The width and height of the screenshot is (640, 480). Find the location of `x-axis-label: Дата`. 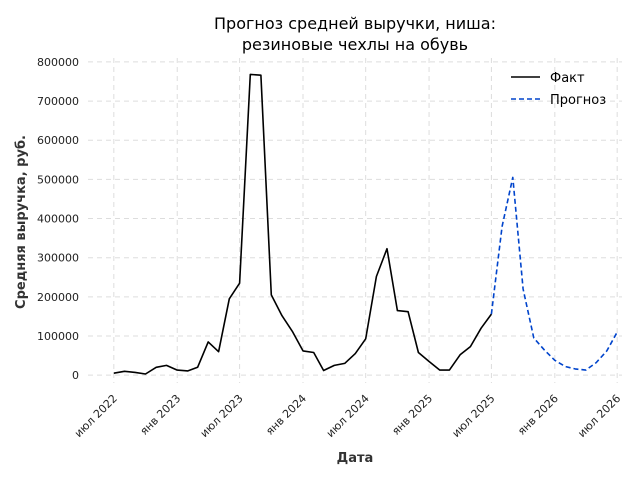

x-axis-label: Дата is located at coordinates (355, 458).